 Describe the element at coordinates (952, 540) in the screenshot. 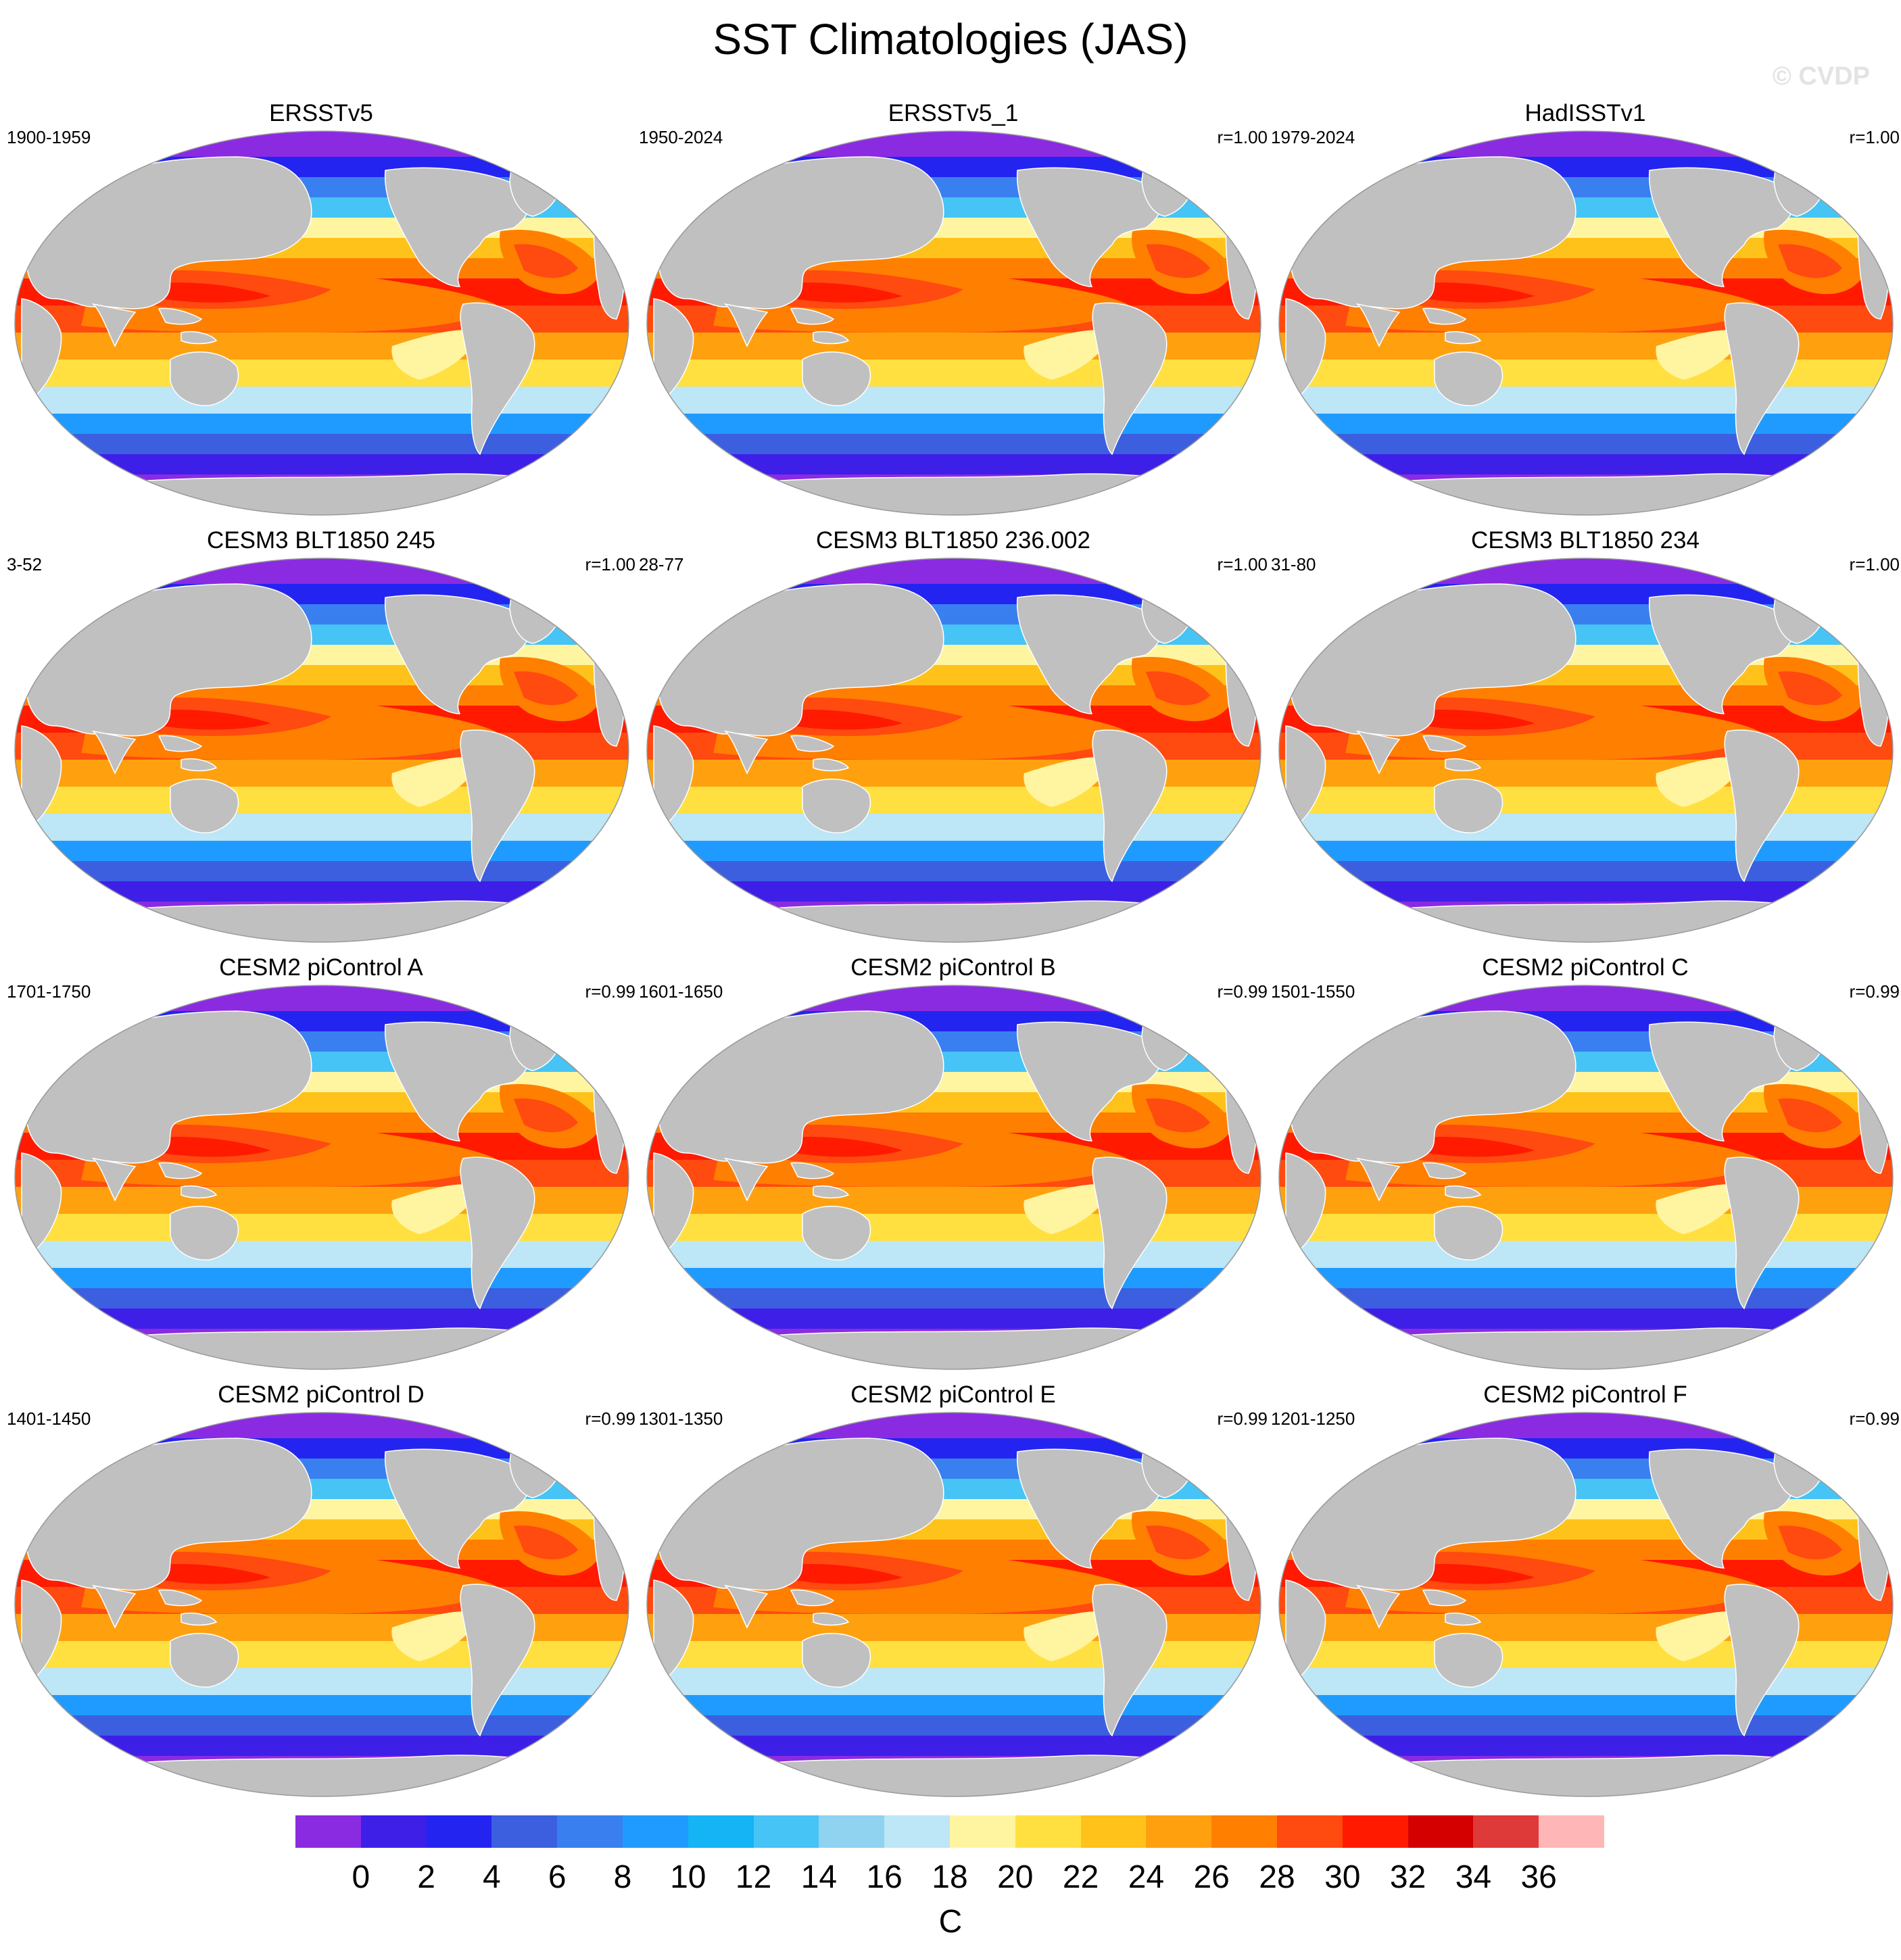

I see `panel-title: CESM3 BLT1850 236.002` at that location.